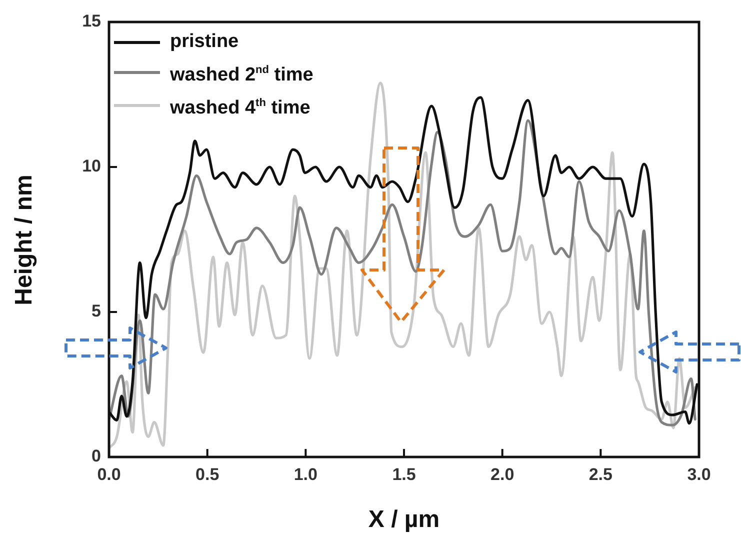  I want to click on x-tick-label: 3.0, so click(699, 474).